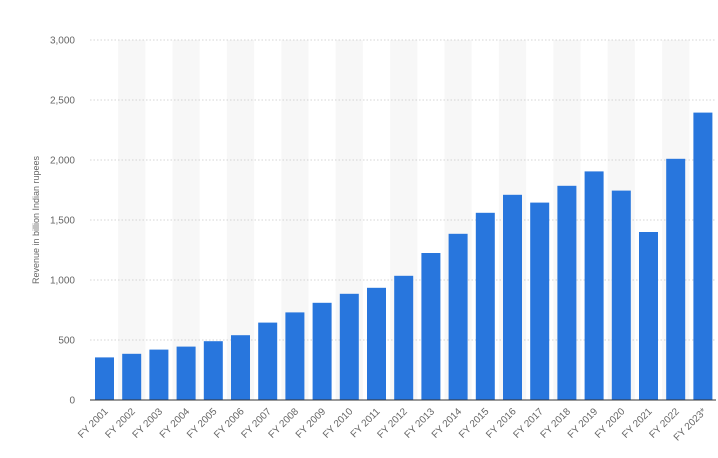 This screenshot has width=718, height=458. What do you see at coordinates (62, 41) in the screenshot?
I see `y-tick-label: 3,000` at bounding box center [62, 41].